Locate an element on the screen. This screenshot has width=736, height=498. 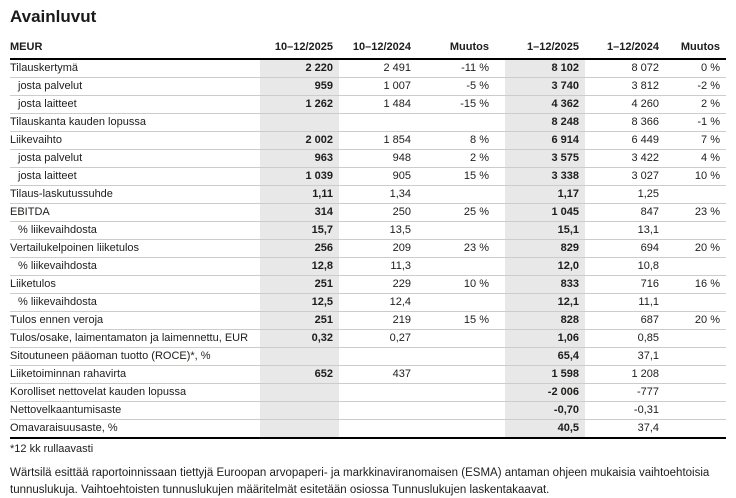
cell-muutos-fy: 23 % is located at coordinates (695, 212).